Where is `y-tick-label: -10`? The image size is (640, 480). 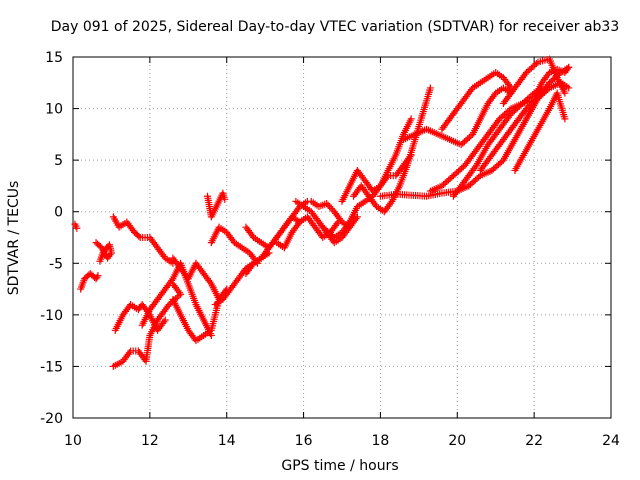 y-tick-label: -10 is located at coordinates (51, 316).